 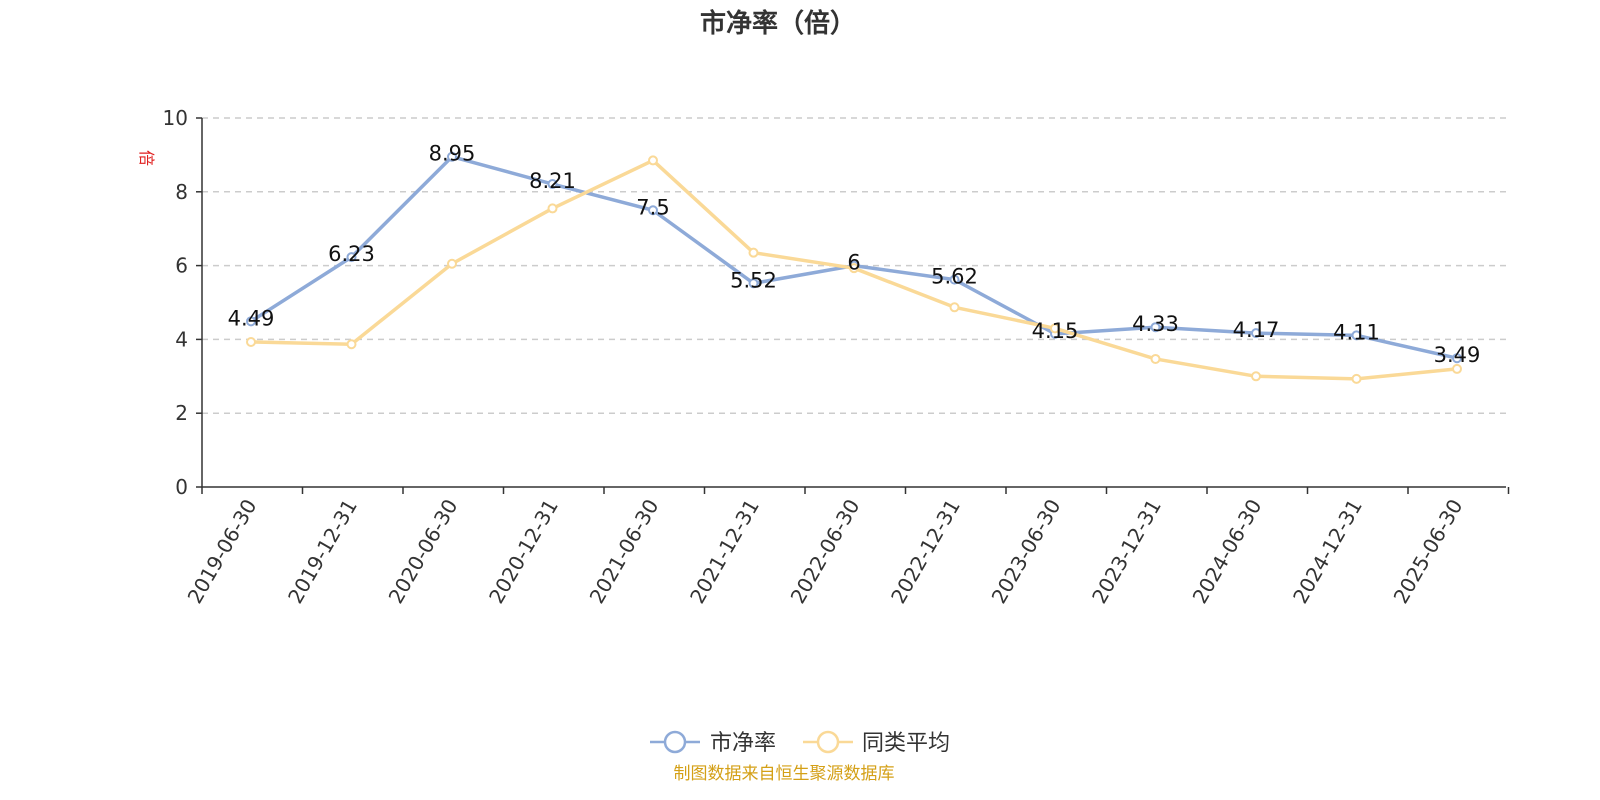 I want to click on x-tick-label: 2024-12-31, so click(x=1327, y=551).